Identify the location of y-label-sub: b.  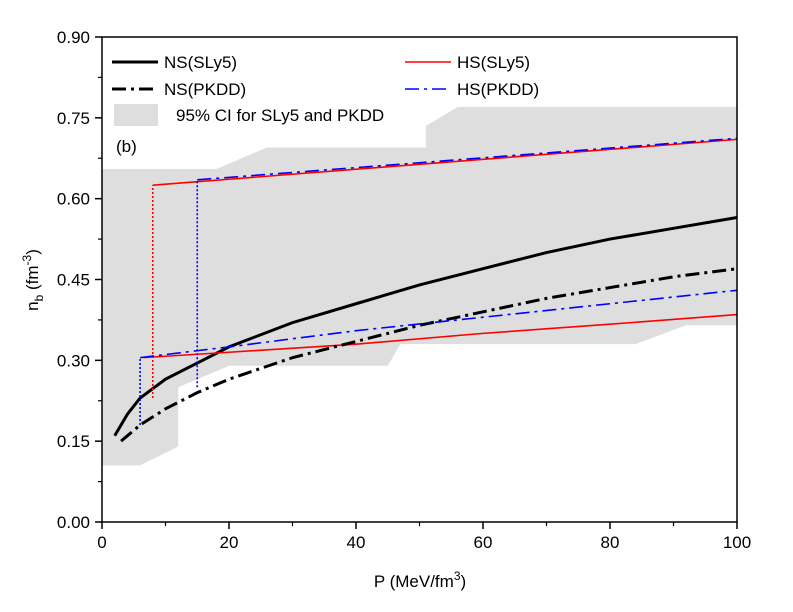
(39, 297).